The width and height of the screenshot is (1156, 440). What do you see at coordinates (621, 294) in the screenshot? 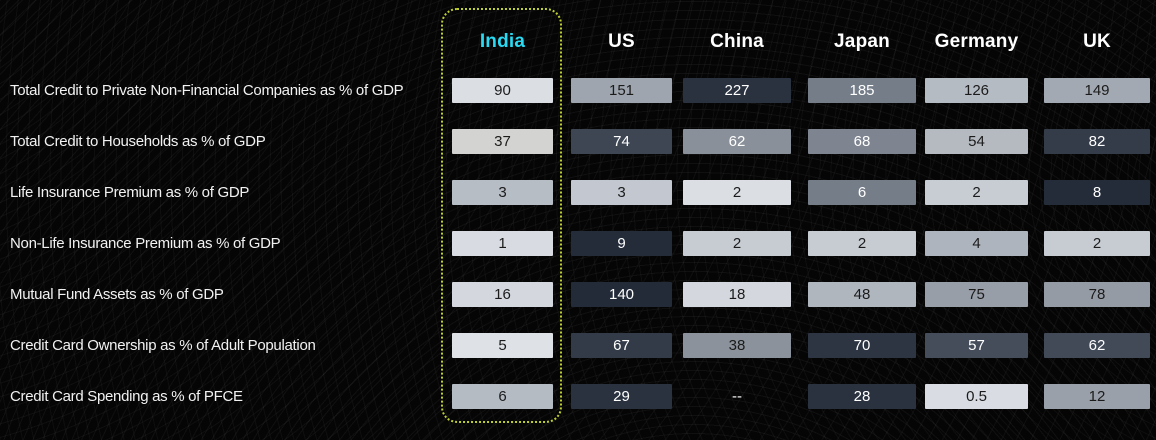
I see `value-cell: 140` at bounding box center [621, 294].